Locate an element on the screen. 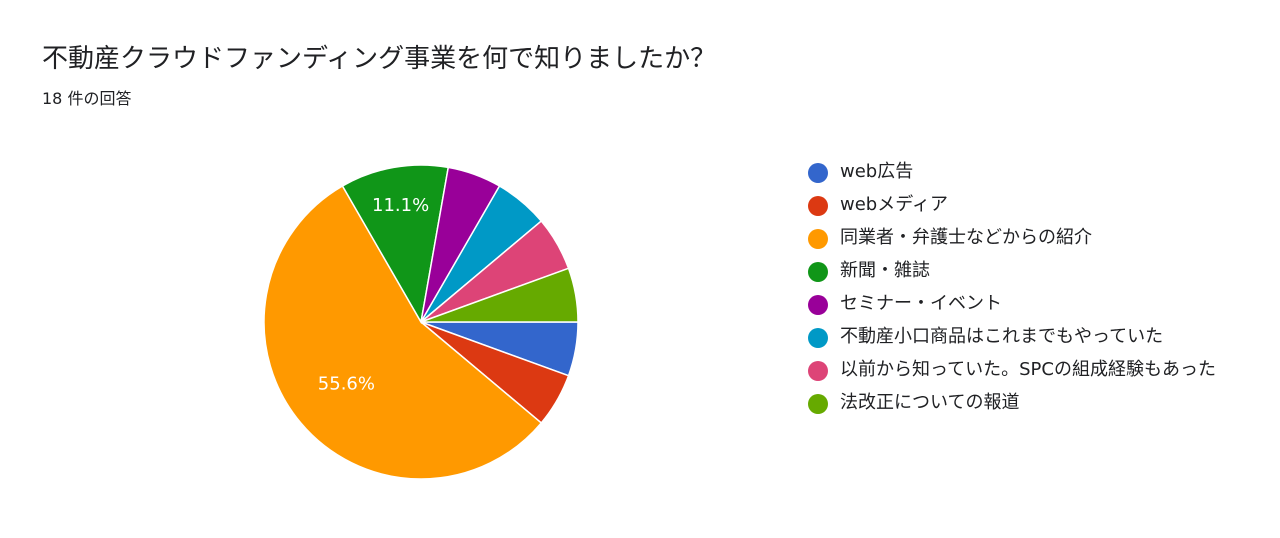 The height and width of the screenshot is (538, 1280). legend-label: 法改正についての報道 is located at coordinates (930, 402).